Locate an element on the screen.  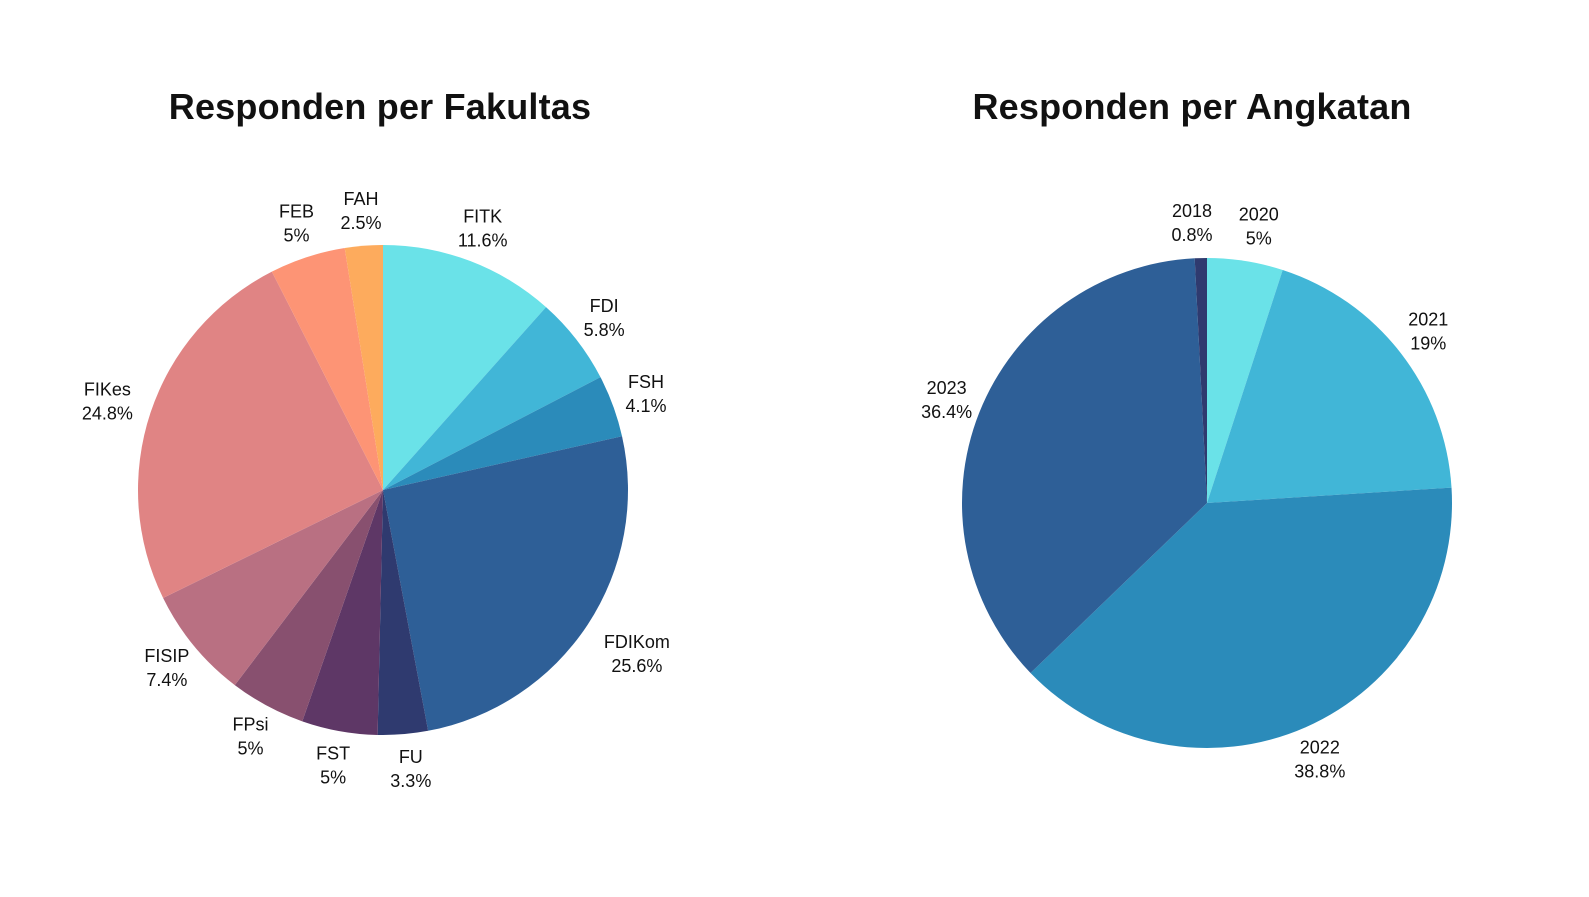
slice-label-2021: 2021 19% is located at coordinates (1428, 331).